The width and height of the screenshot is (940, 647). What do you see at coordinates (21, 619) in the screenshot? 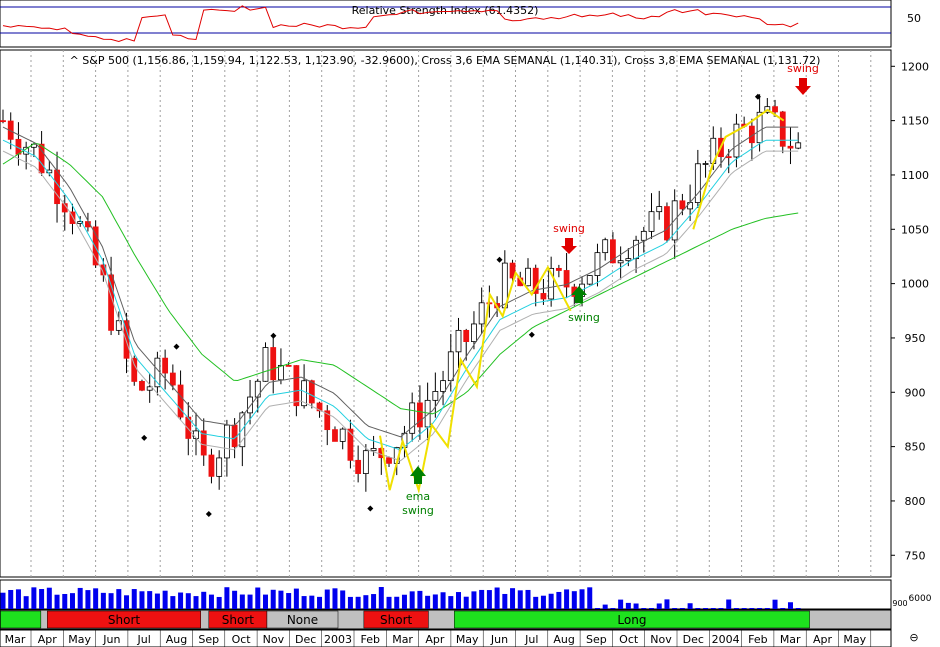
I see `signal-segment-long` at bounding box center [21, 619].